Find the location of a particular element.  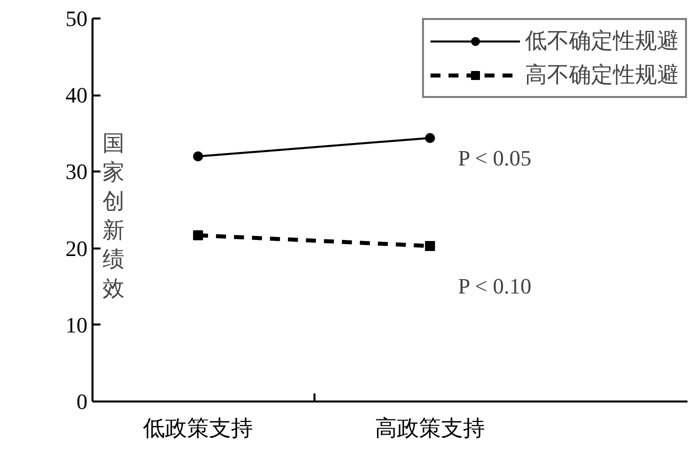

y-tick-label: 40 is located at coordinates (77, 95).